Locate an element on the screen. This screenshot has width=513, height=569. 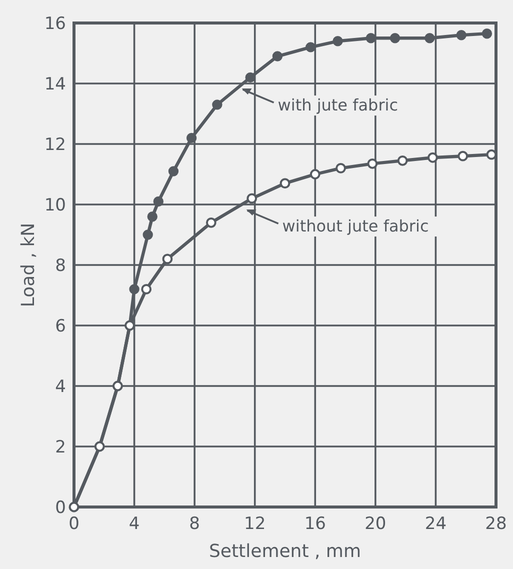
x-tick-label: 28 is located at coordinates (496, 524).